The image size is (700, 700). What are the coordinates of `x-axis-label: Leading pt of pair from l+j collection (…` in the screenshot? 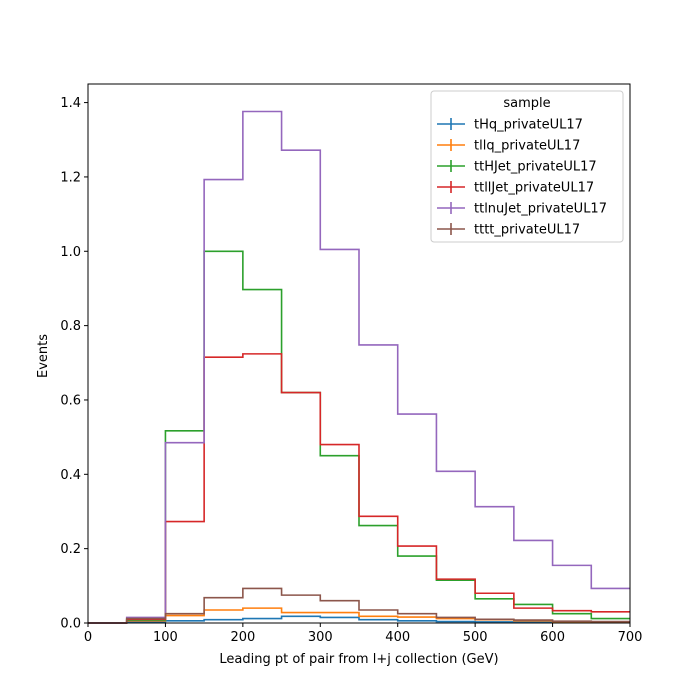 It's located at (358, 659).